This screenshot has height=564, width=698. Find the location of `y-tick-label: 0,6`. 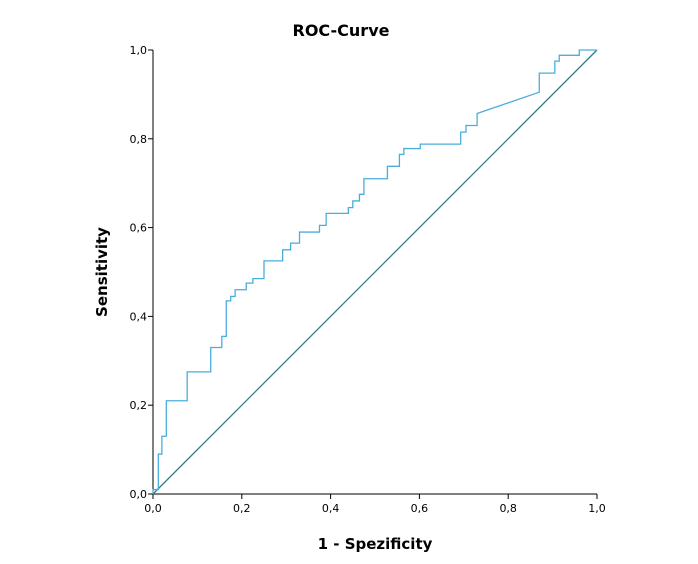

y-tick-label: 0,6 is located at coordinates (139, 228).